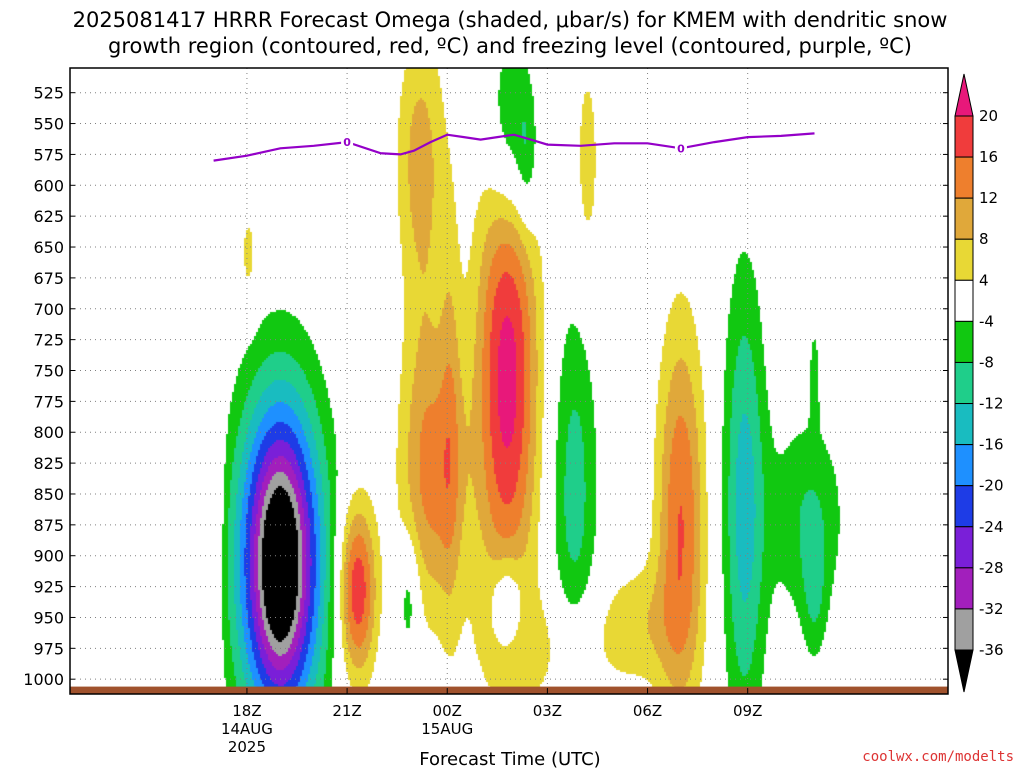 This screenshot has width=1024, height=768. I want to click on y-tick-label: 875, so click(48, 525).